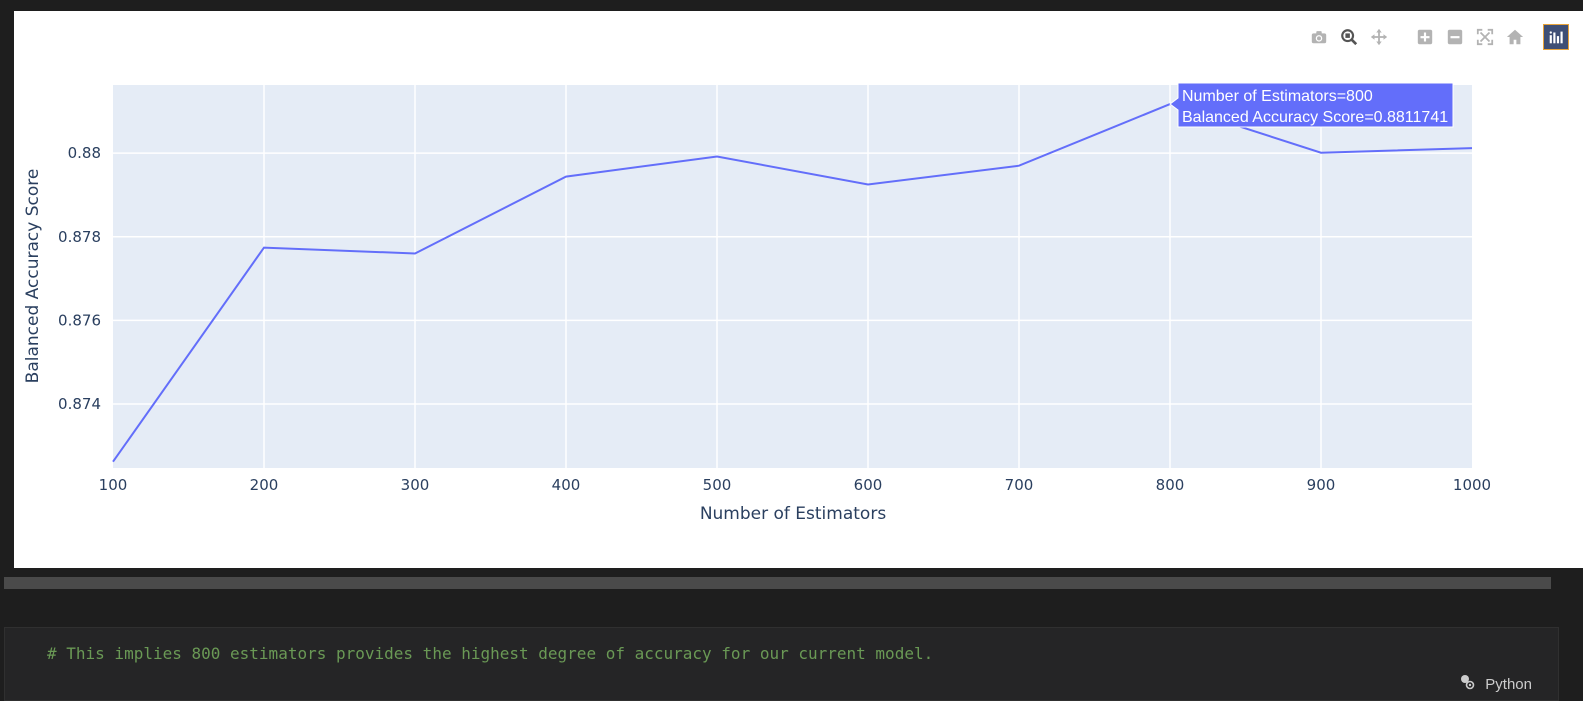 This screenshot has height=701, width=1583. Describe the element at coordinates (1321, 485) in the screenshot. I see `x-tick-label: 900` at that location.